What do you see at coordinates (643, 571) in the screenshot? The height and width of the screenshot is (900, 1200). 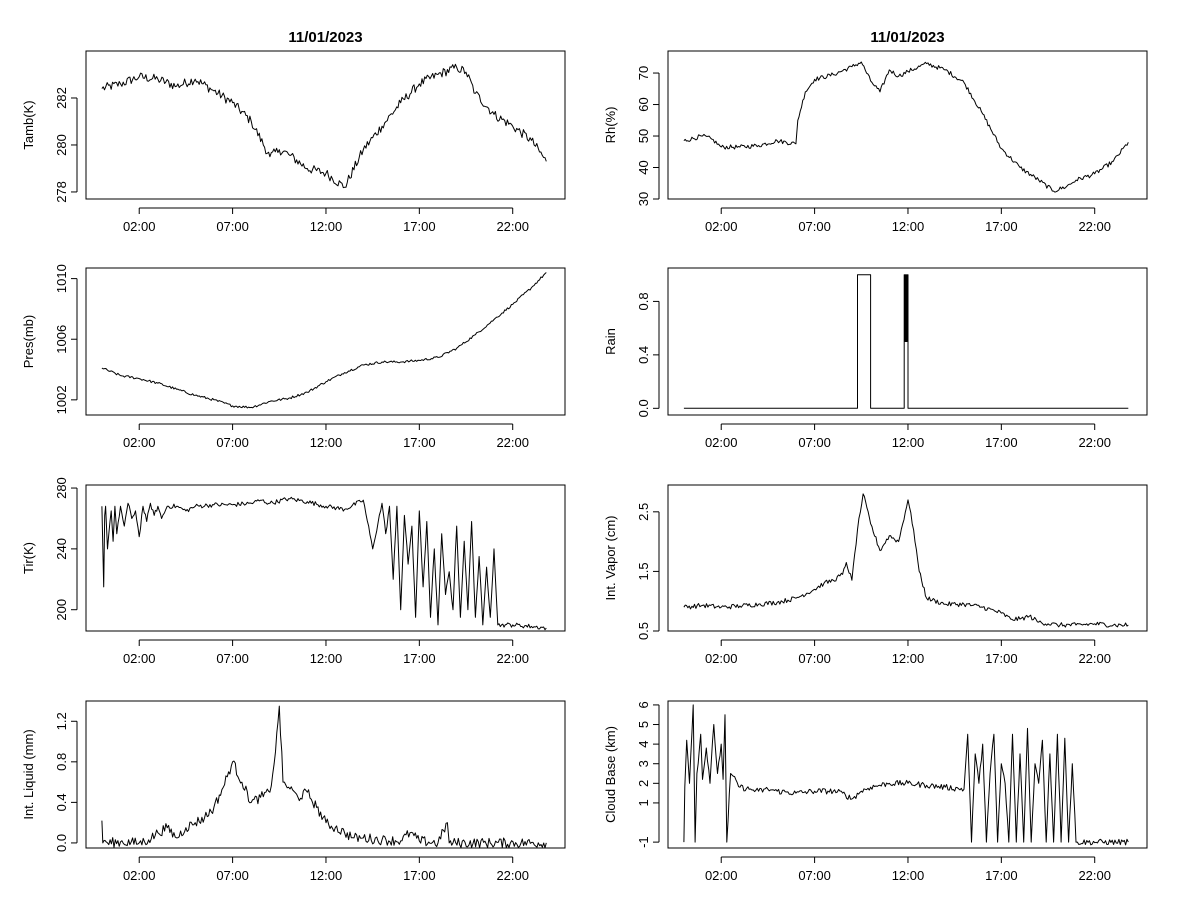 I see `y-tick-label: 1.5` at bounding box center [643, 571].